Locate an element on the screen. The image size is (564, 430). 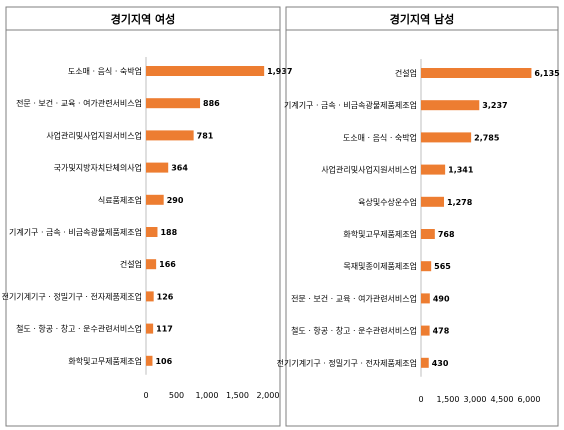
category-label: 목재및종이제품제조업 is located at coordinates (380, 266).